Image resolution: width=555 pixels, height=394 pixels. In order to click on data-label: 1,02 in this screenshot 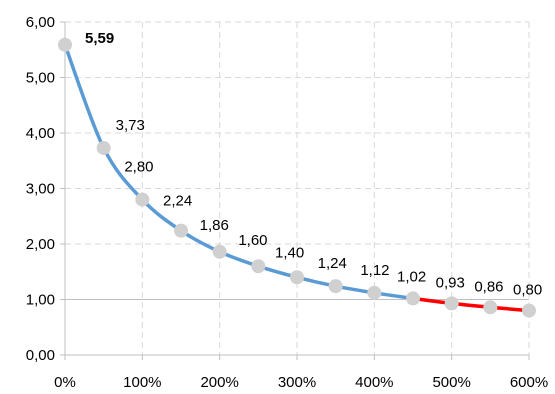, I will do `click(411, 276)`.